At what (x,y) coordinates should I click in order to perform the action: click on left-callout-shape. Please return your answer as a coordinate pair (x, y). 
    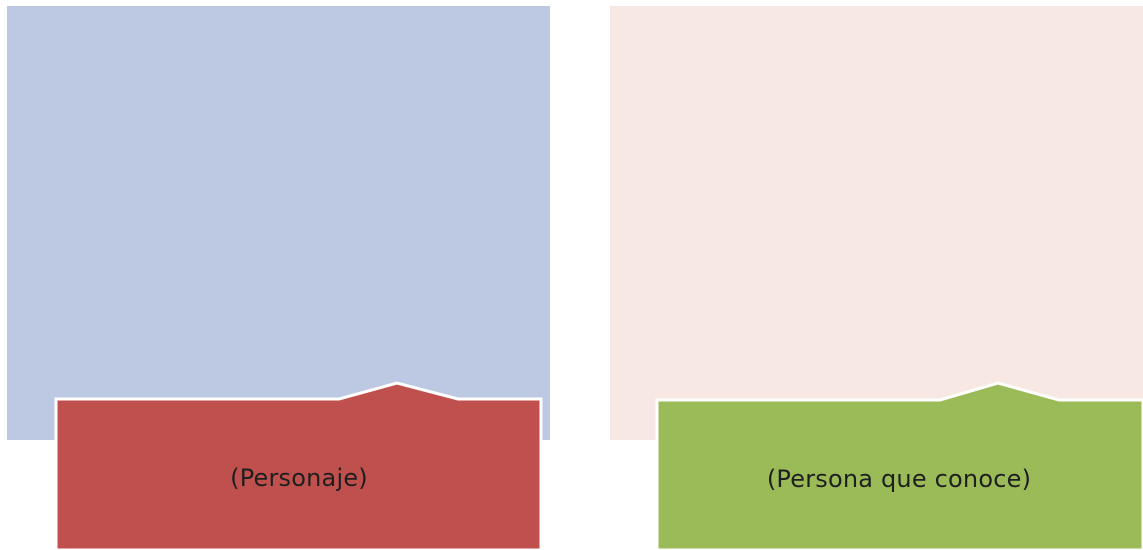
    Looking at the image, I should click on (298, 465).